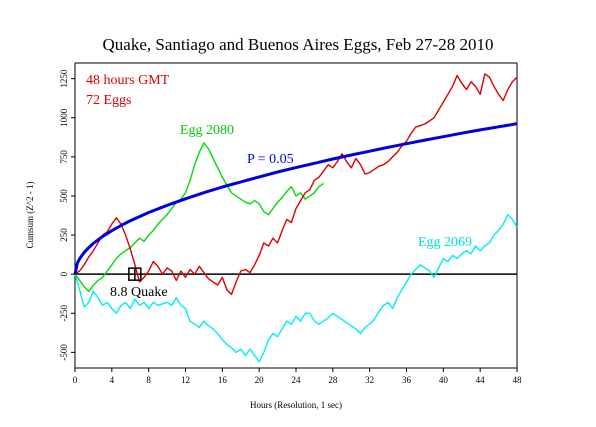 The height and width of the screenshot is (427, 596). Describe the element at coordinates (369, 380) in the screenshot. I see `x-tick-label: 32` at that location.